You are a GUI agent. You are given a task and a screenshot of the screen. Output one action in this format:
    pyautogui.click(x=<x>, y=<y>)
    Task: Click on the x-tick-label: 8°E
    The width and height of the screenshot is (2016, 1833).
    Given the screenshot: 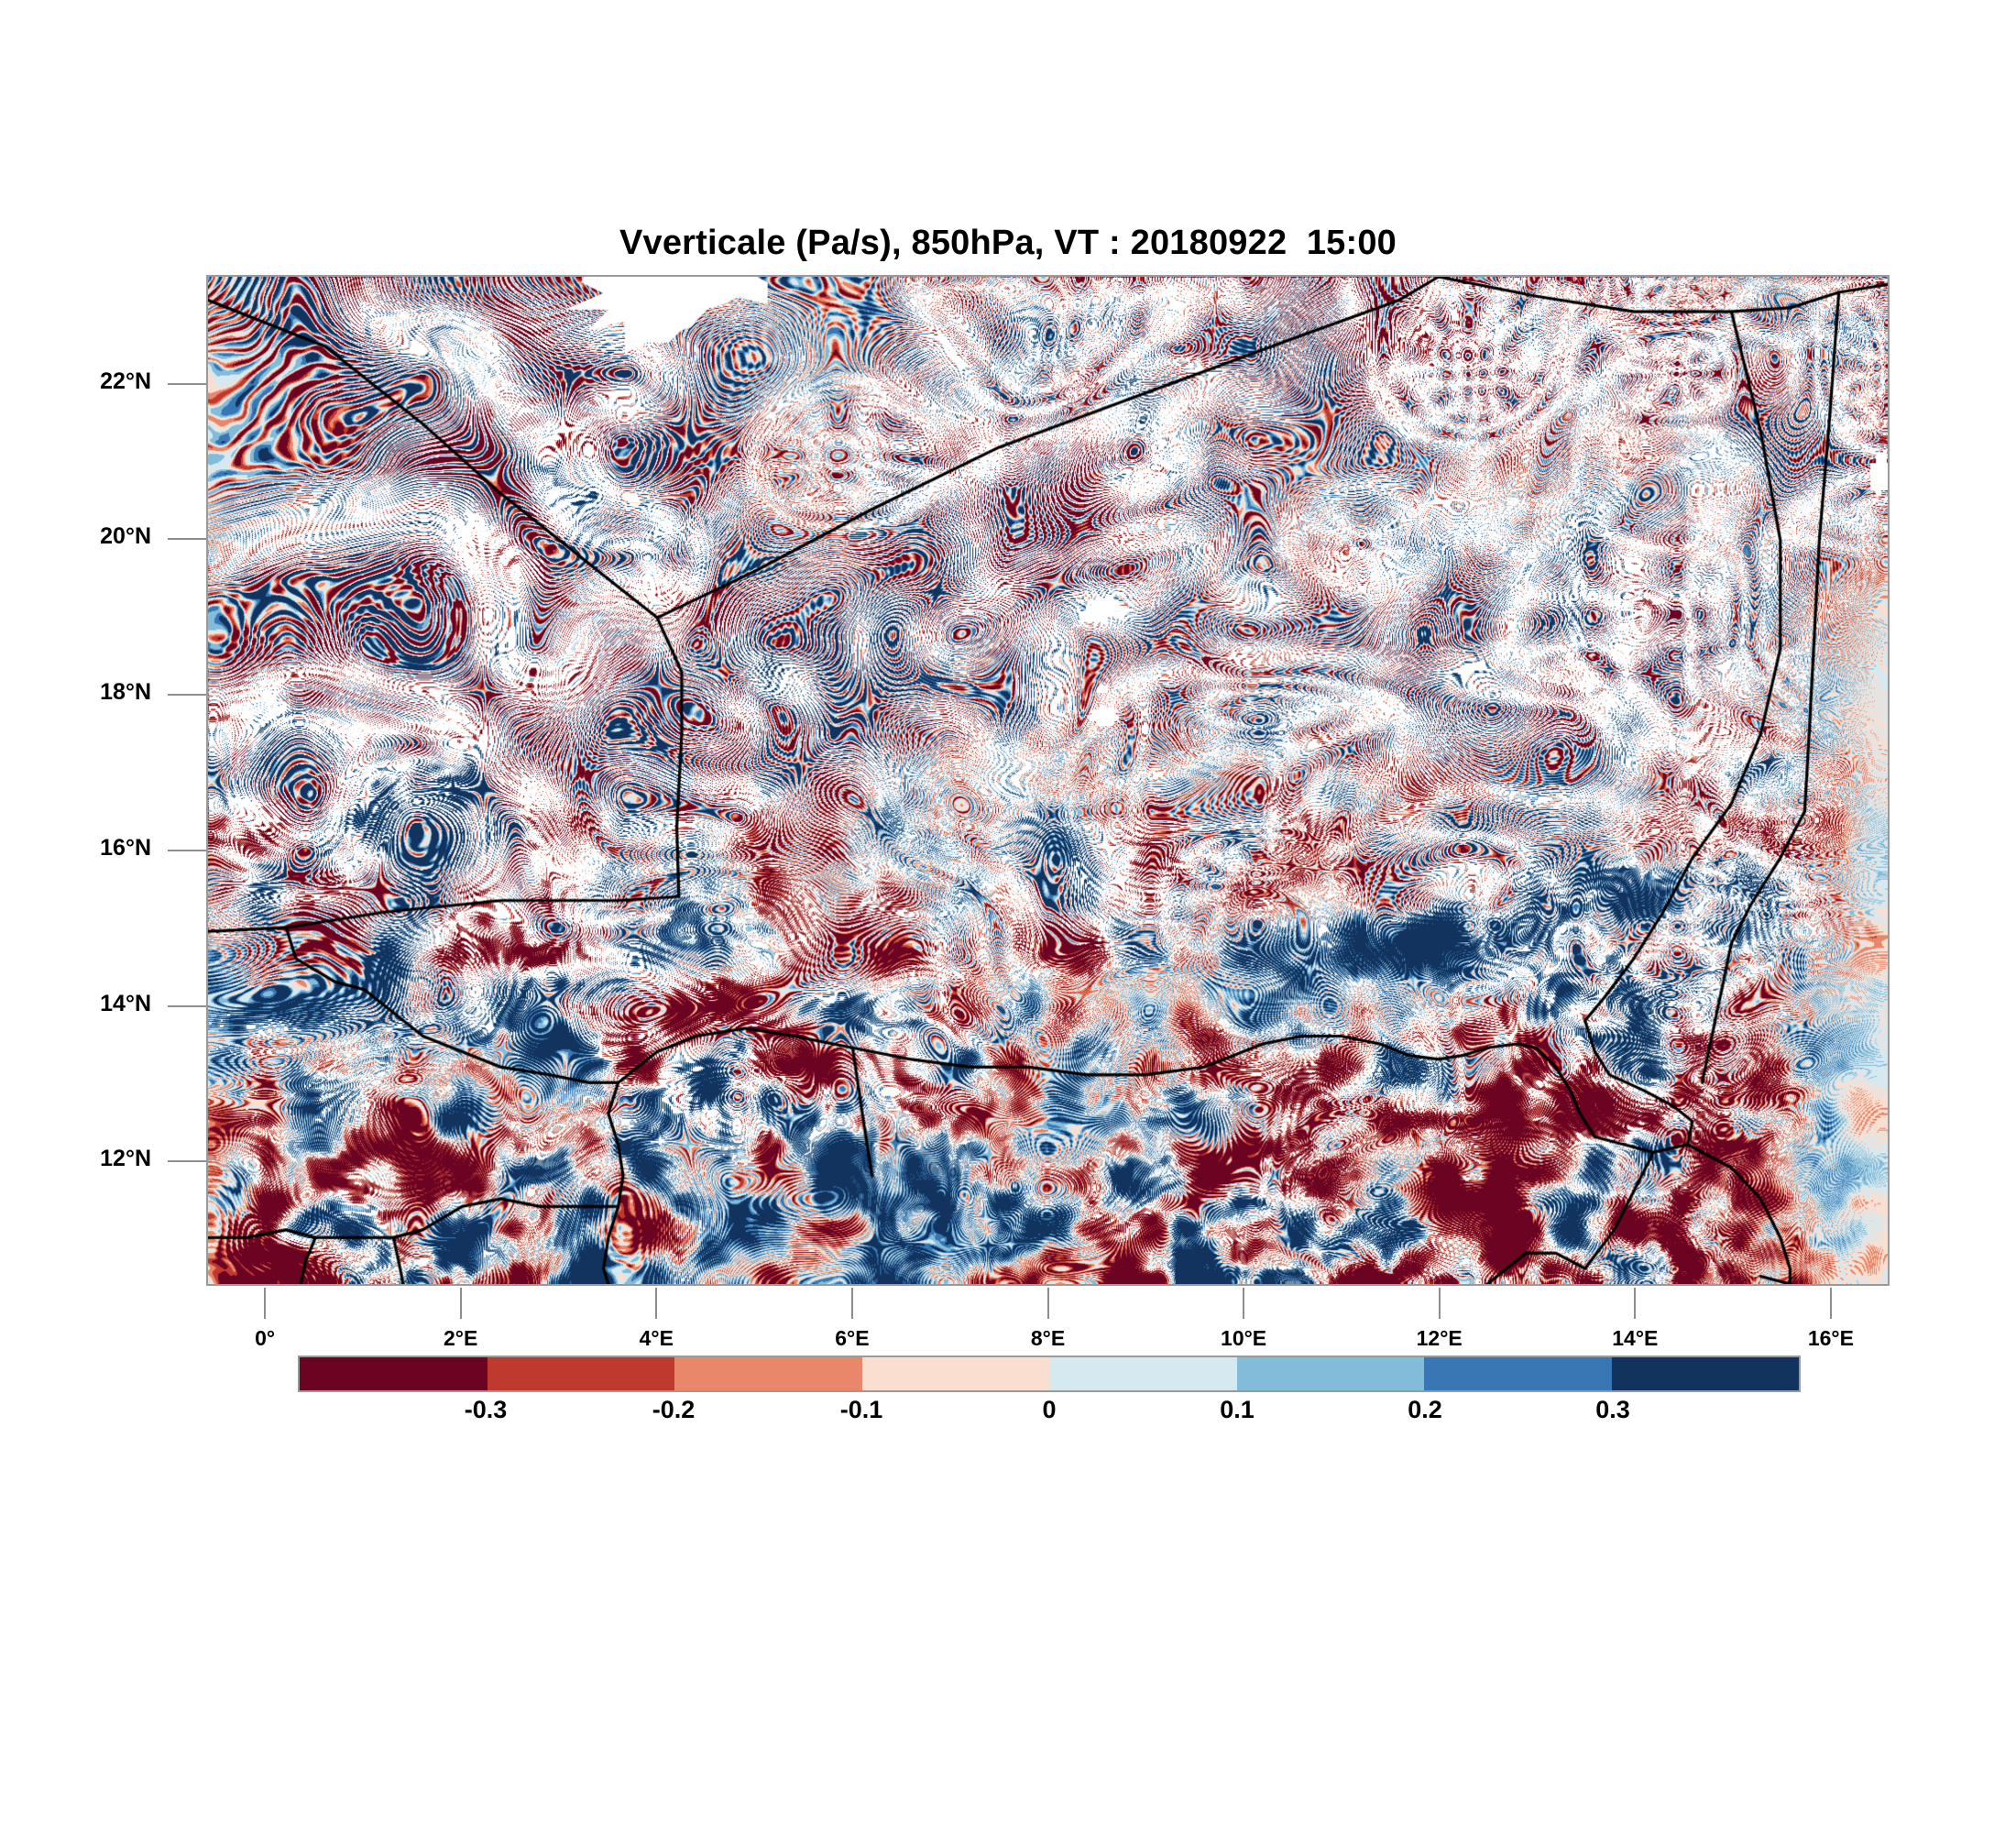 What is the action you would take?
    pyautogui.click(x=1048, y=1338)
    